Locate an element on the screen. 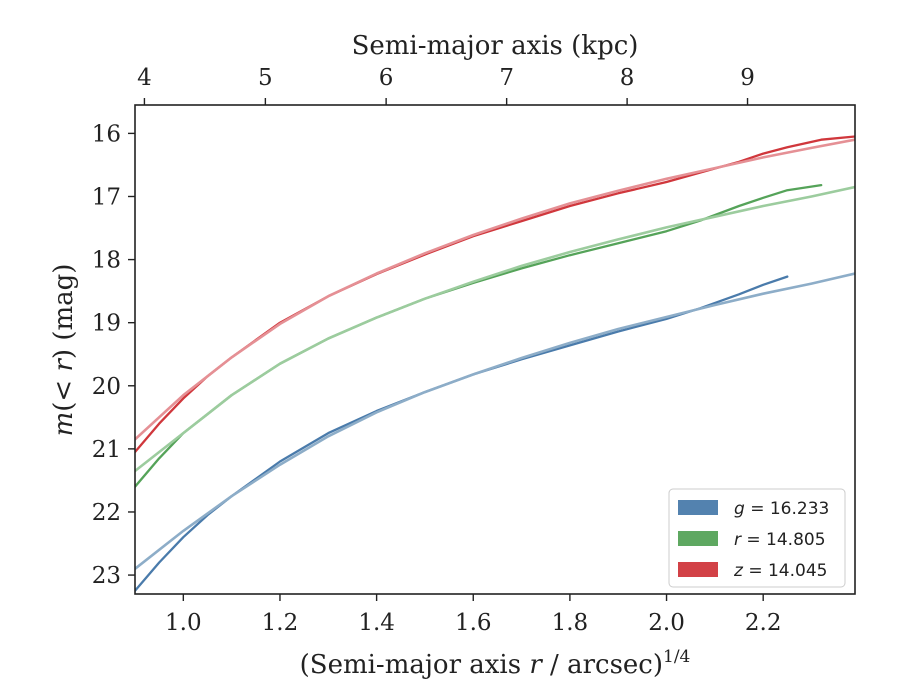 The image size is (900, 700). y-tick-label: 23 is located at coordinates (106, 576).